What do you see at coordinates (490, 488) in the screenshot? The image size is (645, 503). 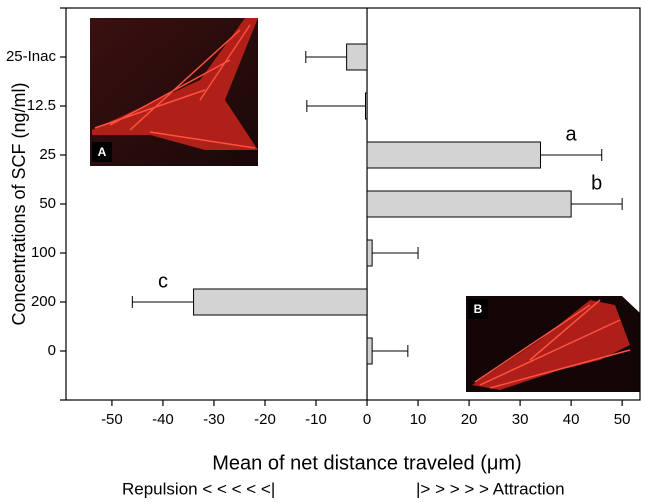 I see `direction-label: |> > > > > Attraction` at bounding box center [490, 488].